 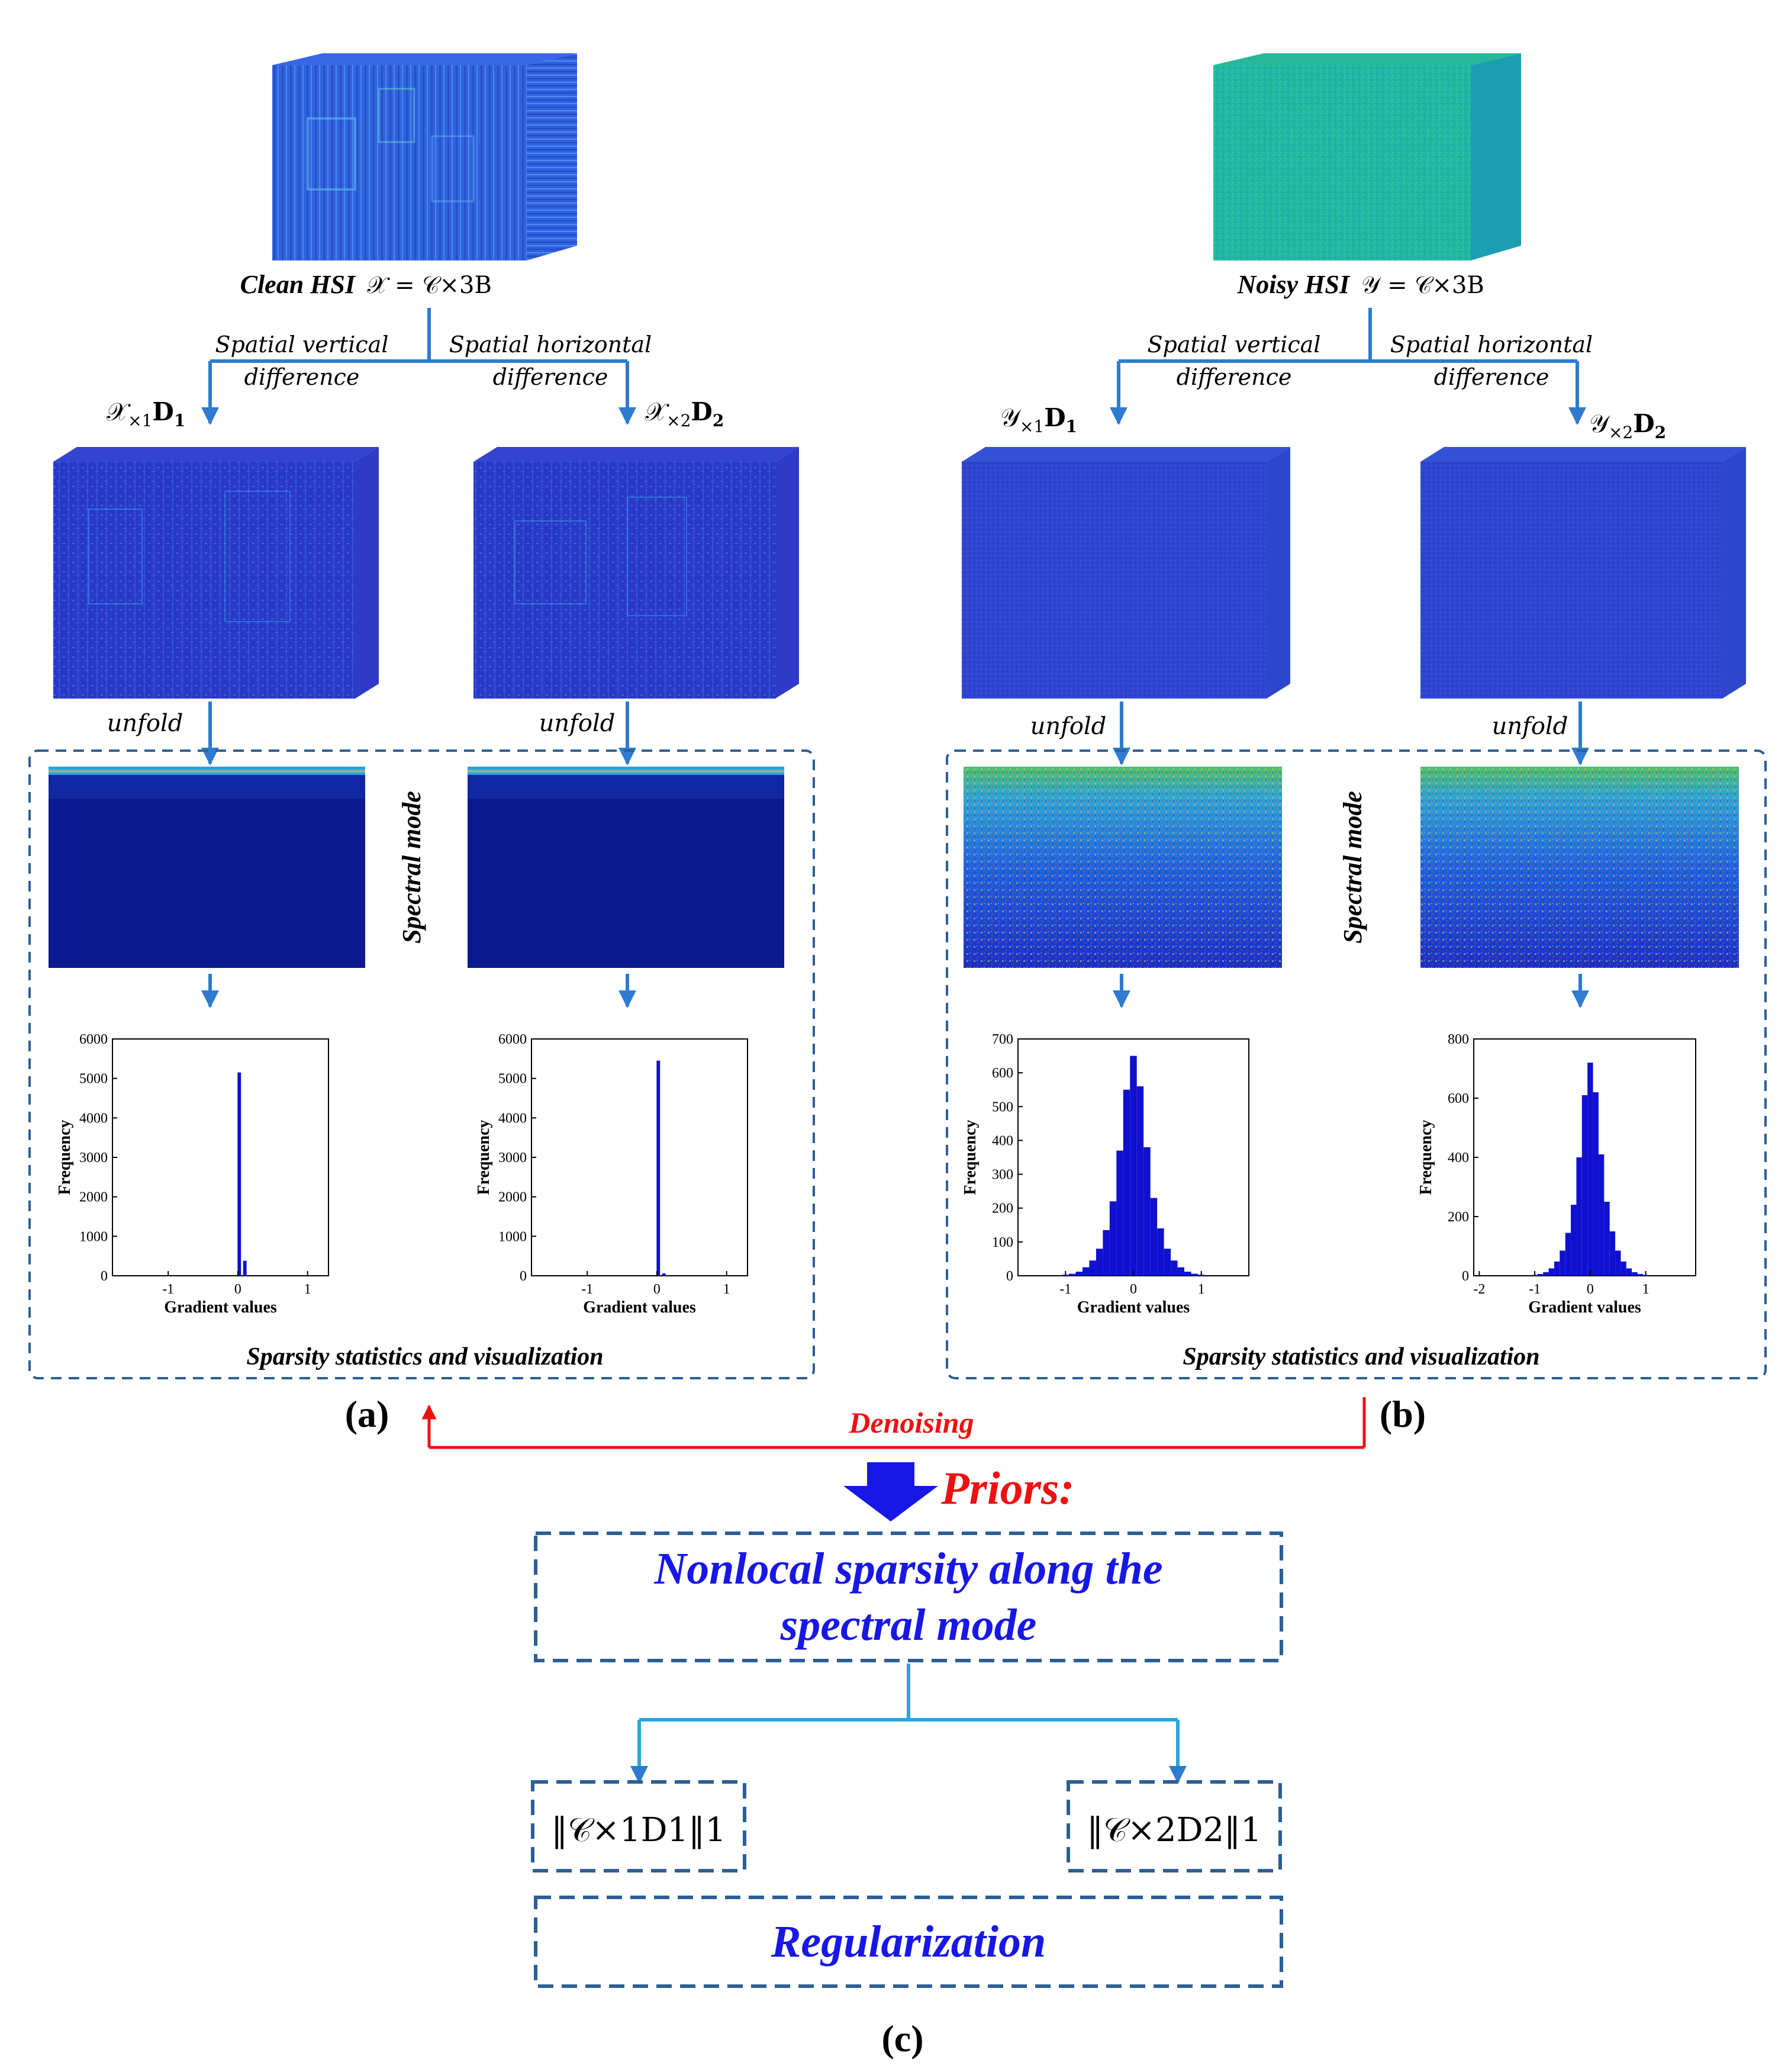 What do you see at coordinates (1458, 1039) in the screenshot?
I see `y-tick-label: 800` at bounding box center [1458, 1039].